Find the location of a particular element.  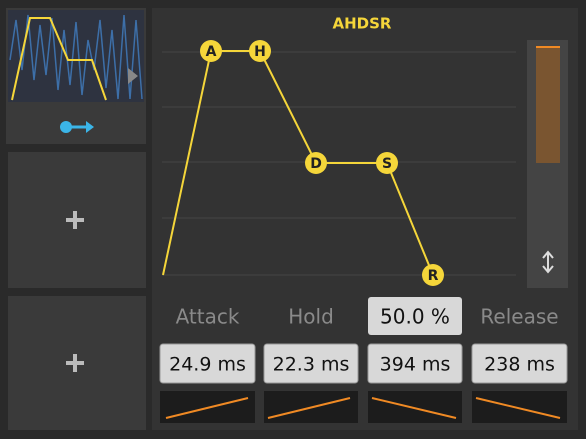

param-value: 24.9 ms is located at coordinates (207, 365).